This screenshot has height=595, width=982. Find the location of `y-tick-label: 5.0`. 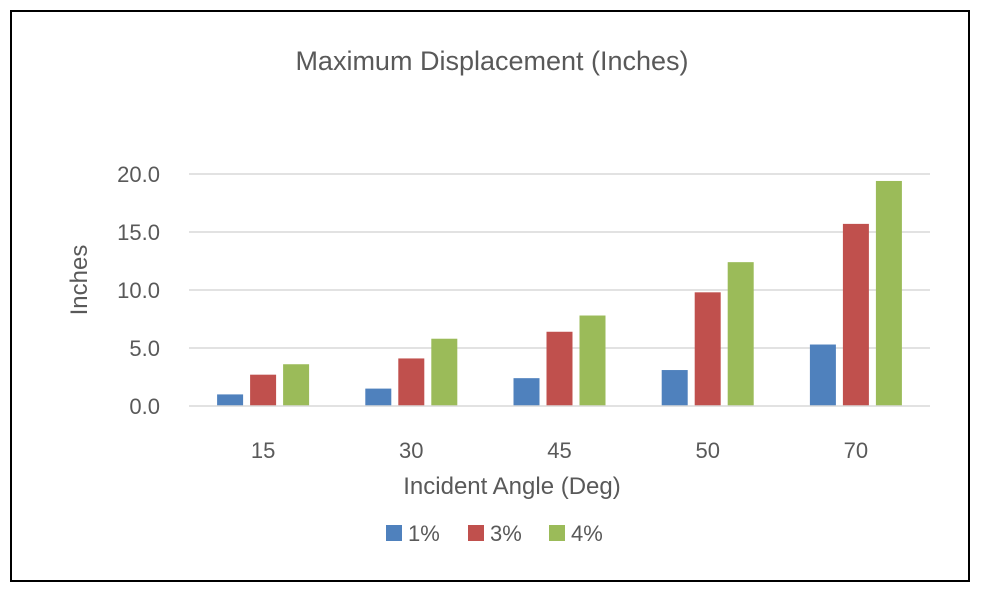

y-tick-label: 5.0 is located at coordinates (144, 348).